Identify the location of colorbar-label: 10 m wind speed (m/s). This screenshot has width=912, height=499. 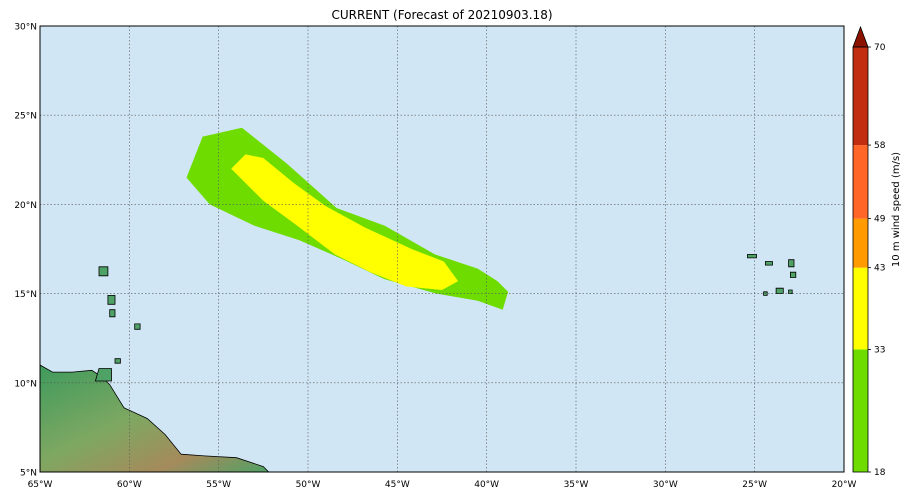
(896, 209).